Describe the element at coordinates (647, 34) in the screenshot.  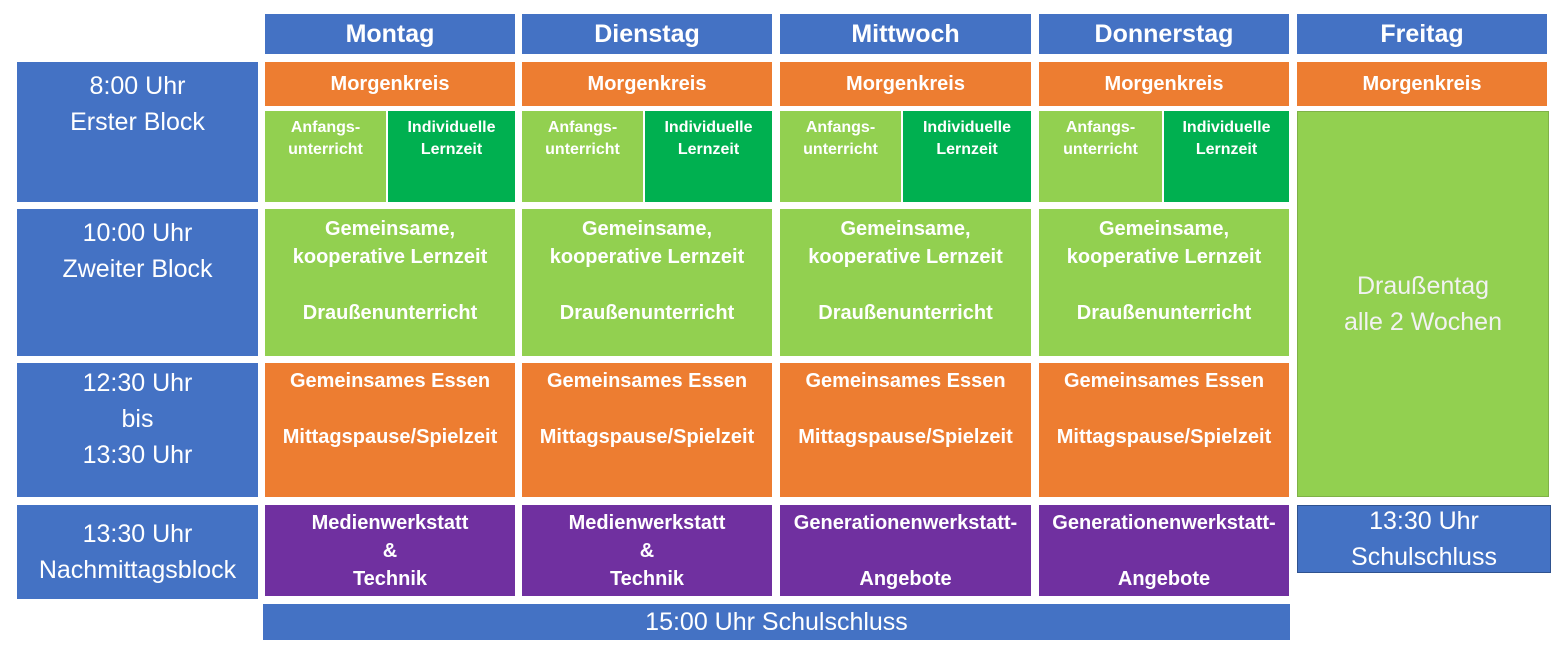
I see `day-header-dienstag: Dienstag` at that location.